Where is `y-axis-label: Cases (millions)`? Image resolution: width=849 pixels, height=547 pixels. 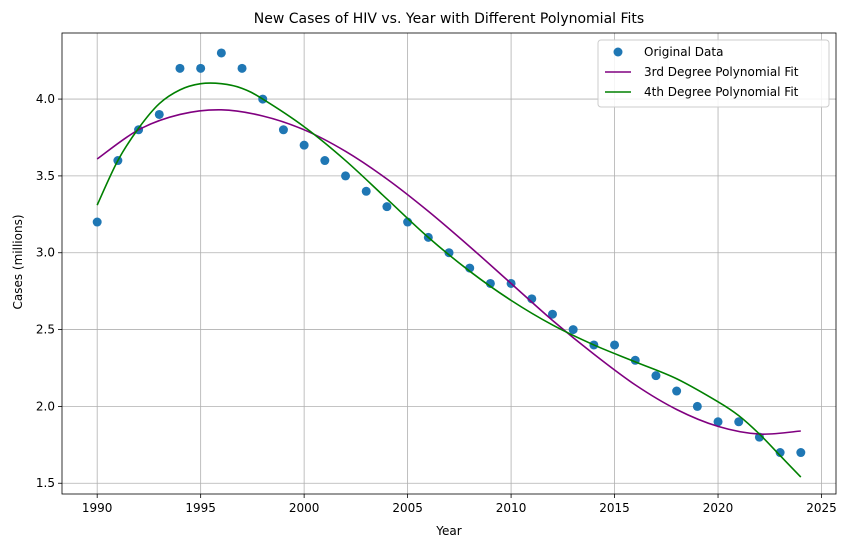 y-axis-label: Cases (millions) is located at coordinates (18, 261).